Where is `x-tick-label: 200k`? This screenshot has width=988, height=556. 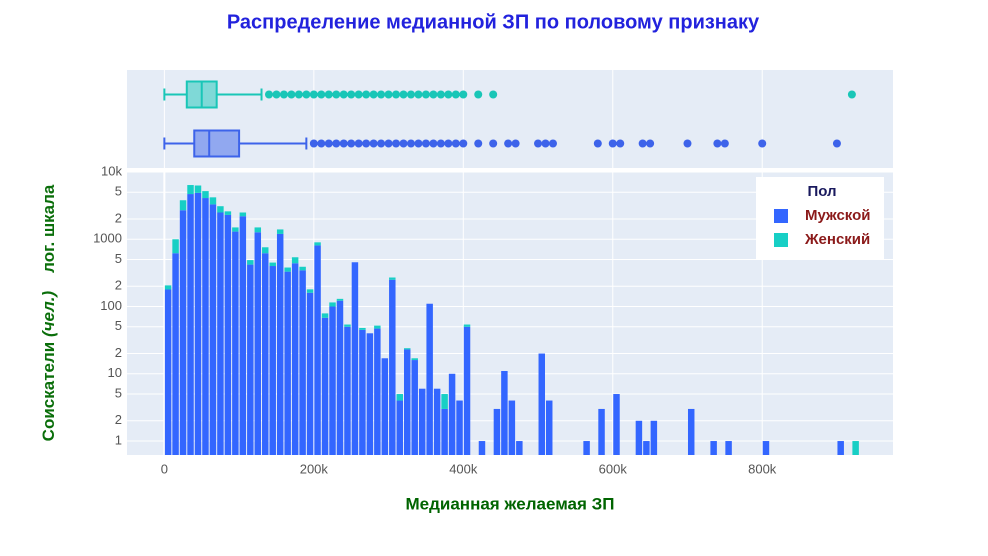
x-tick-label: 200k is located at coordinates (314, 468).